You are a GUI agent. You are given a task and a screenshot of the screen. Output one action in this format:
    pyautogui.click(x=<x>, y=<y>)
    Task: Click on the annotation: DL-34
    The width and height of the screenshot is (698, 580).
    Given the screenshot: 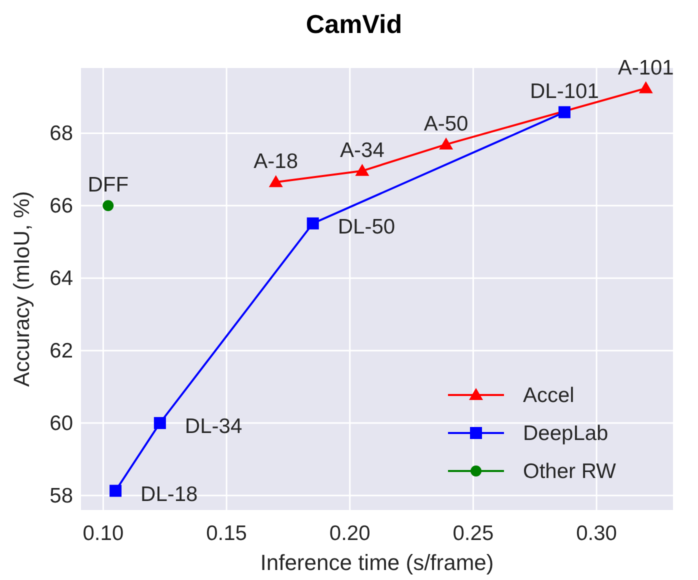 What is the action you would take?
    pyautogui.click(x=213, y=426)
    